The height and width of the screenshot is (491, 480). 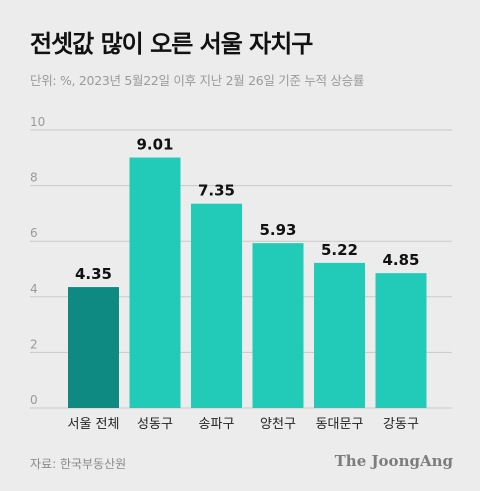 What do you see at coordinates (278, 424) in the screenshot?
I see `x-tick-label: 양천구` at bounding box center [278, 424].